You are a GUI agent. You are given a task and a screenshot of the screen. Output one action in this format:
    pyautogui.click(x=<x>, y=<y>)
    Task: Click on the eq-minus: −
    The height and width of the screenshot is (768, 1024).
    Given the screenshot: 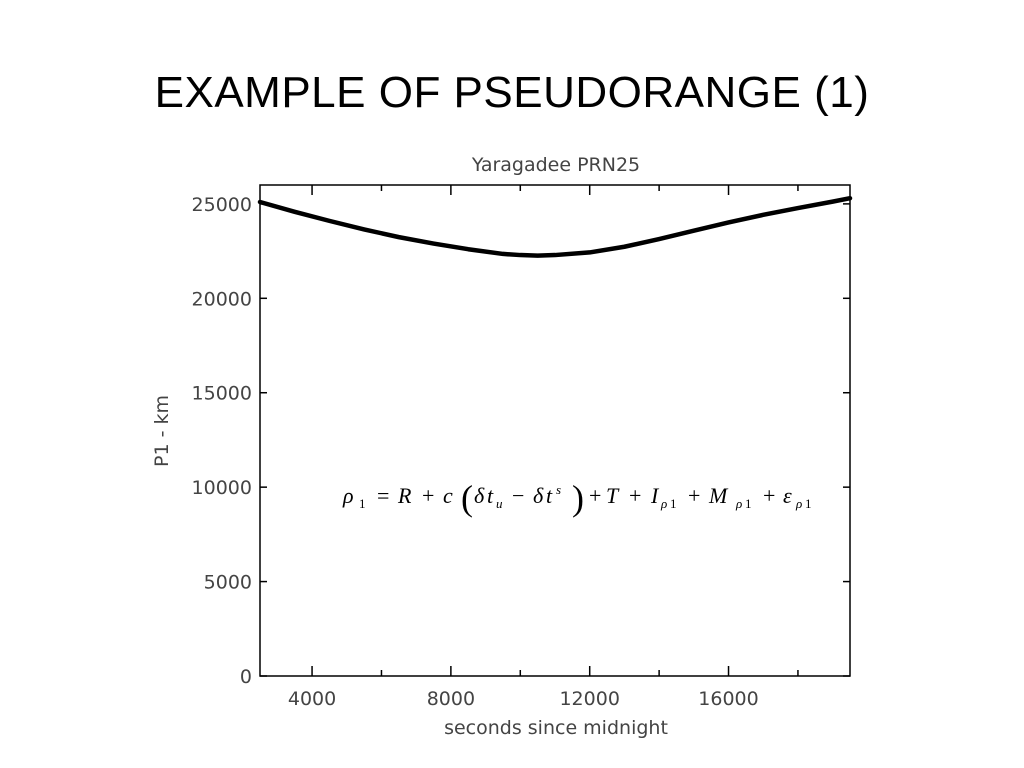 What is the action you would take?
    pyautogui.click(x=518, y=495)
    